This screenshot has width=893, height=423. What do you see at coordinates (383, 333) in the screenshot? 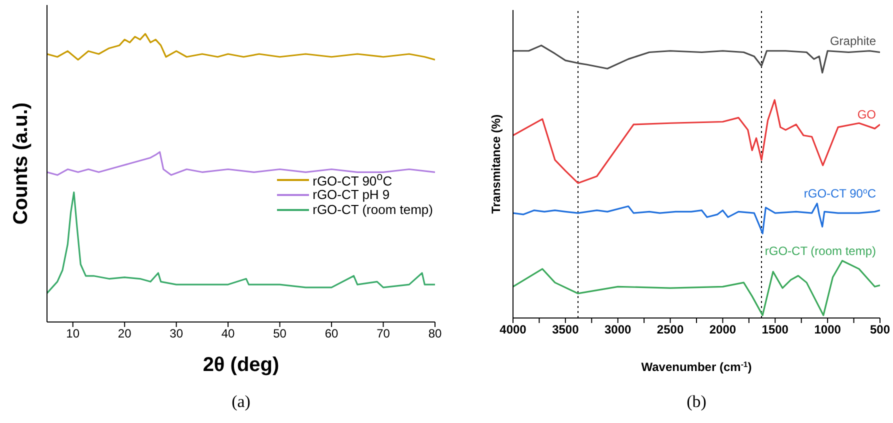
I see `x-tick-label: 70` at bounding box center [383, 333].